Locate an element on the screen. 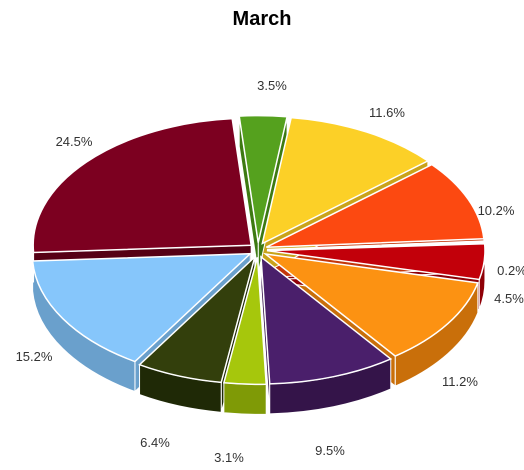  slice-label-5: 11.2% is located at coordinates (460, 381).